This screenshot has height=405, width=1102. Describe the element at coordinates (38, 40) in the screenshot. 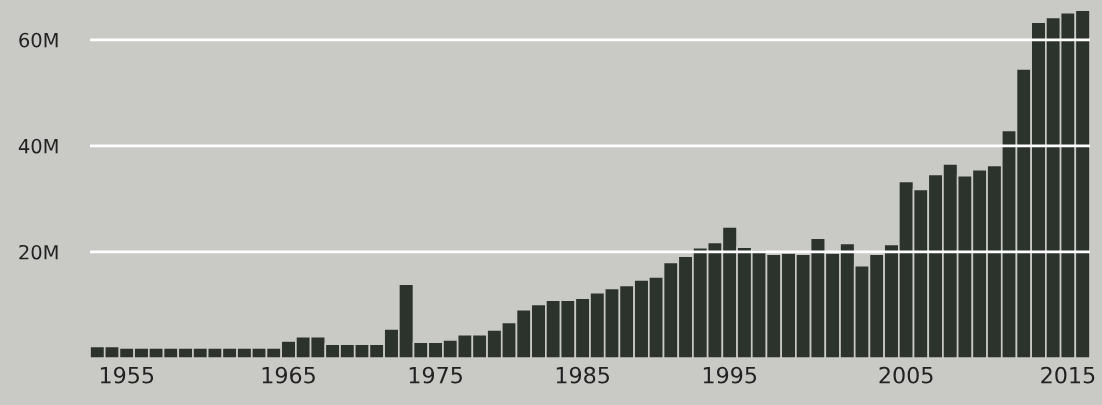

I see `y-tick-label: 60M` at that location.